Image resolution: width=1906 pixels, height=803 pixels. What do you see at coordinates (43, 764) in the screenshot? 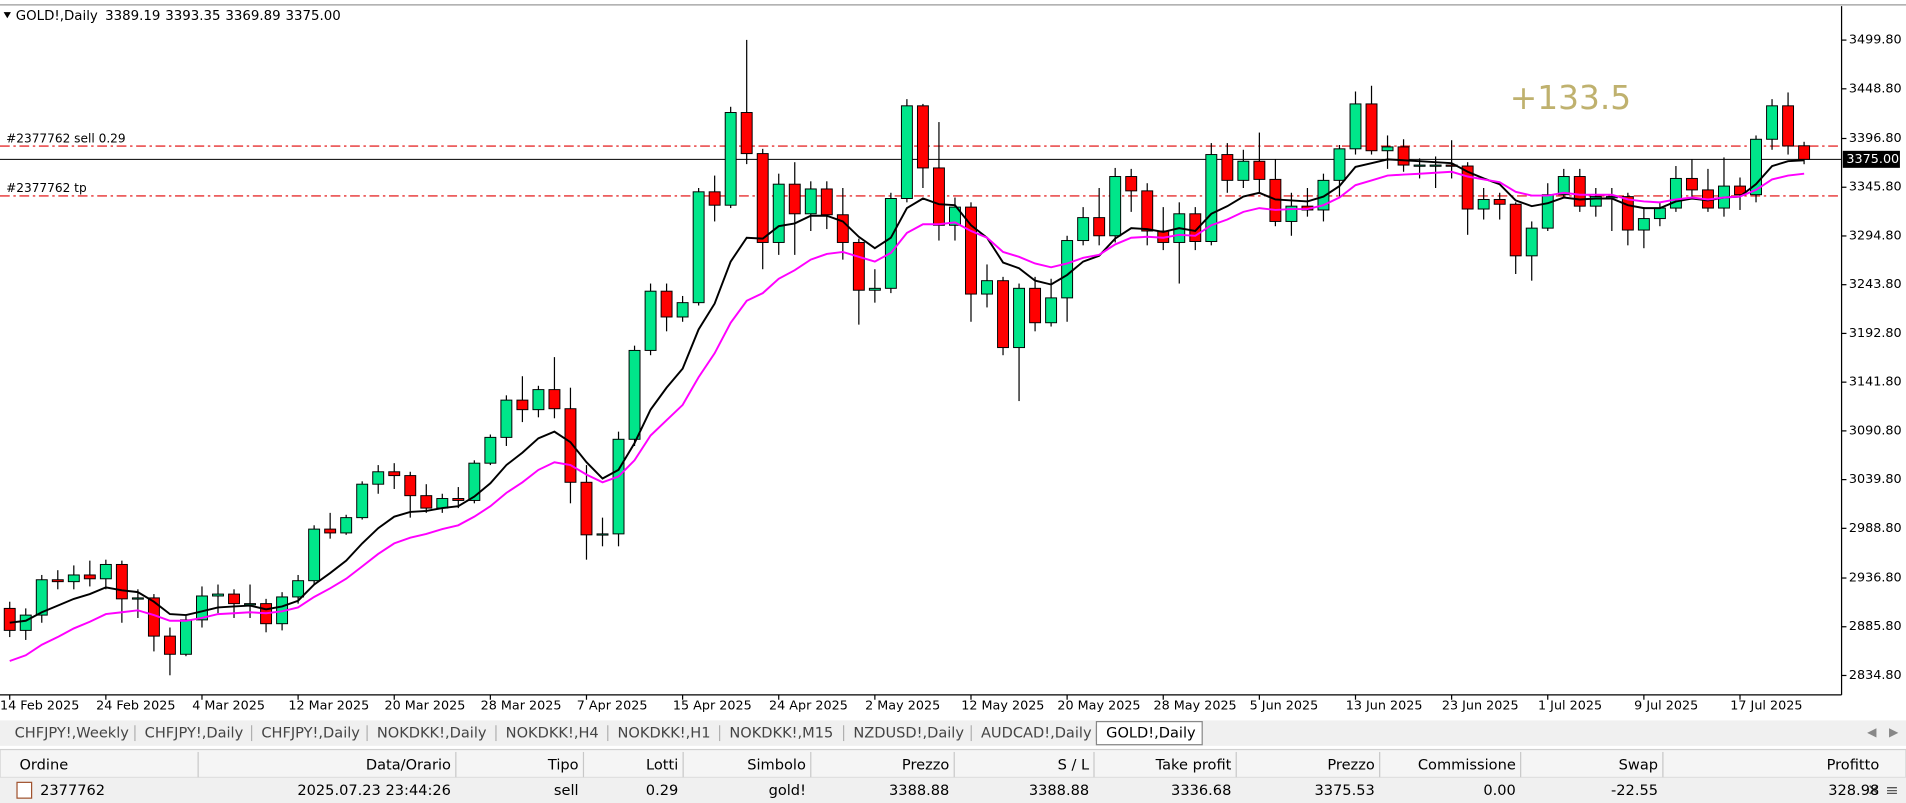
I see `column-header: Ordine` at bounding box center [43, 764].